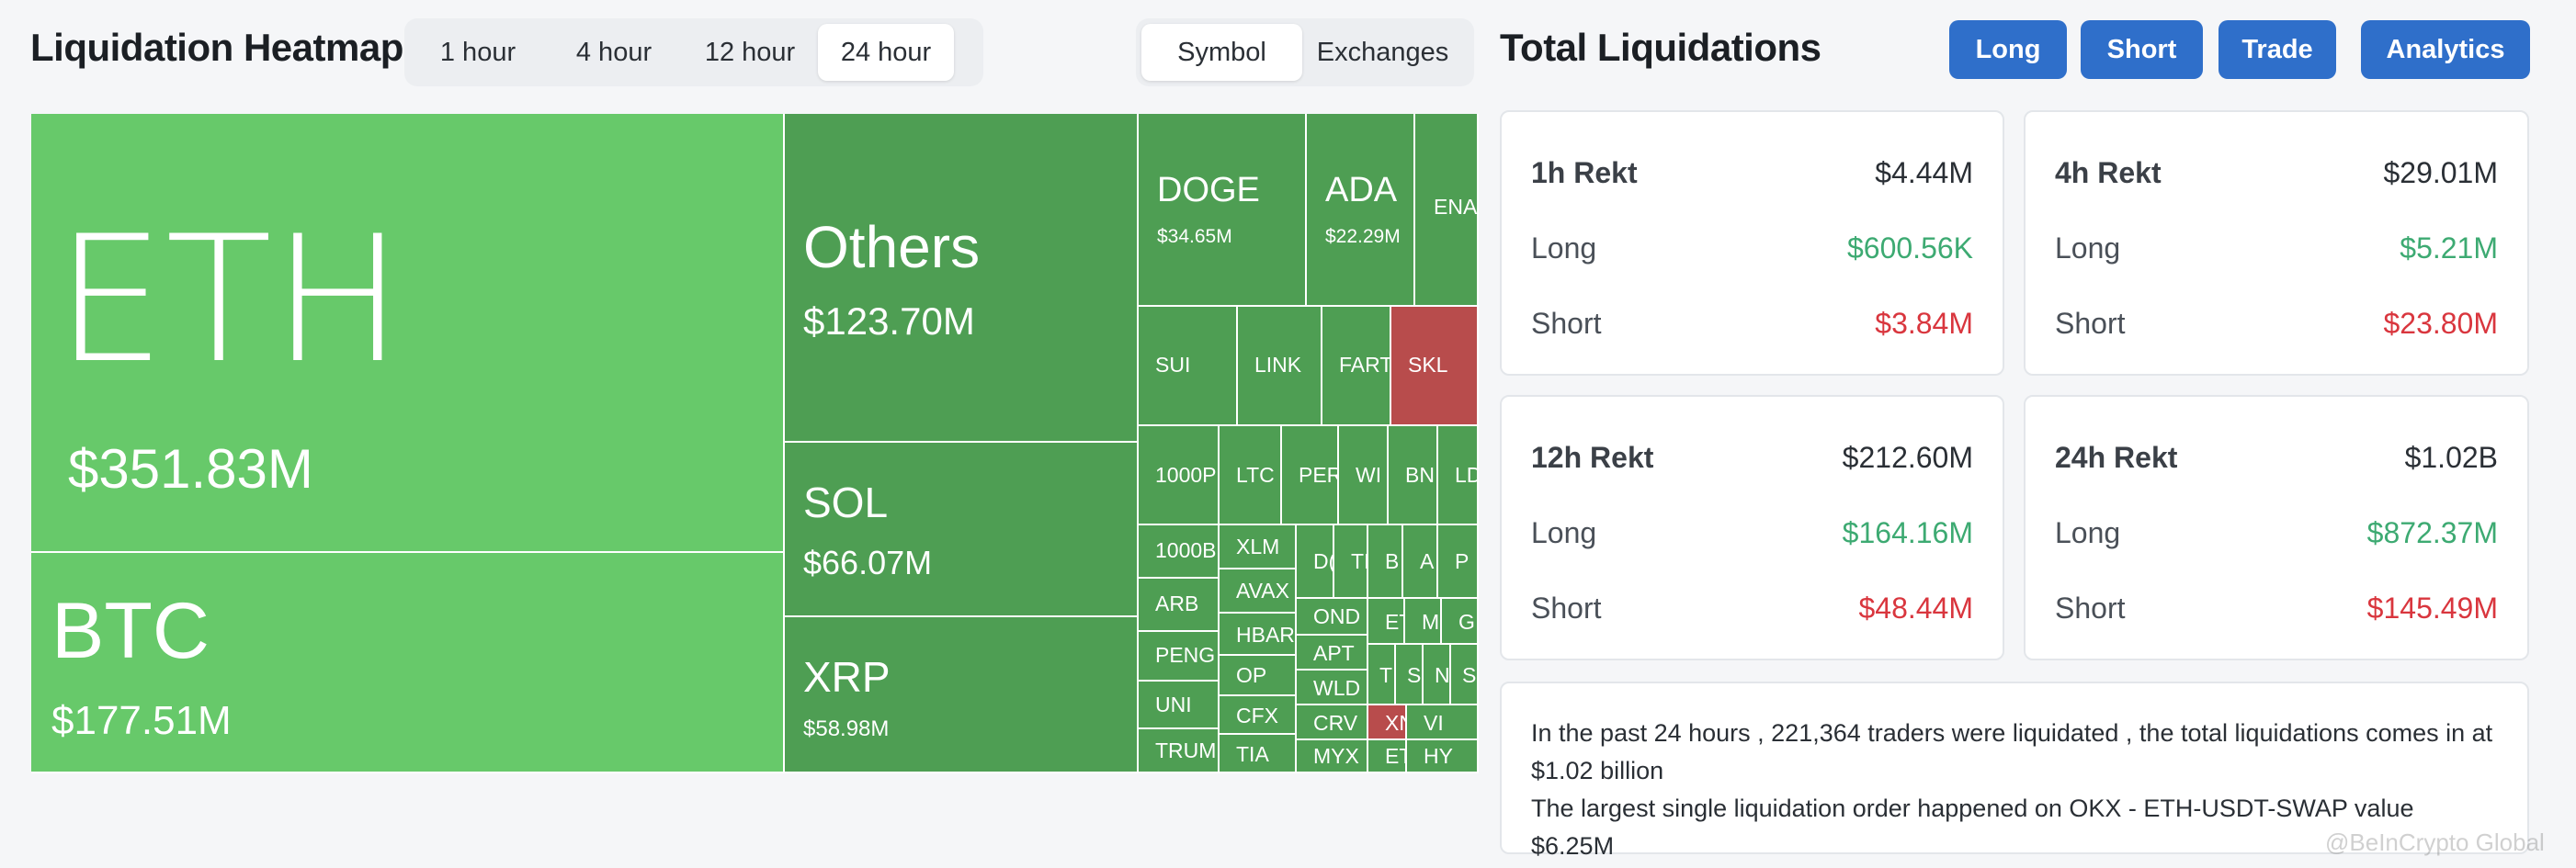  Describe the element at coordinates (1363, 236) in the screenshot. I see `tile-value: $22.29M` at that location.